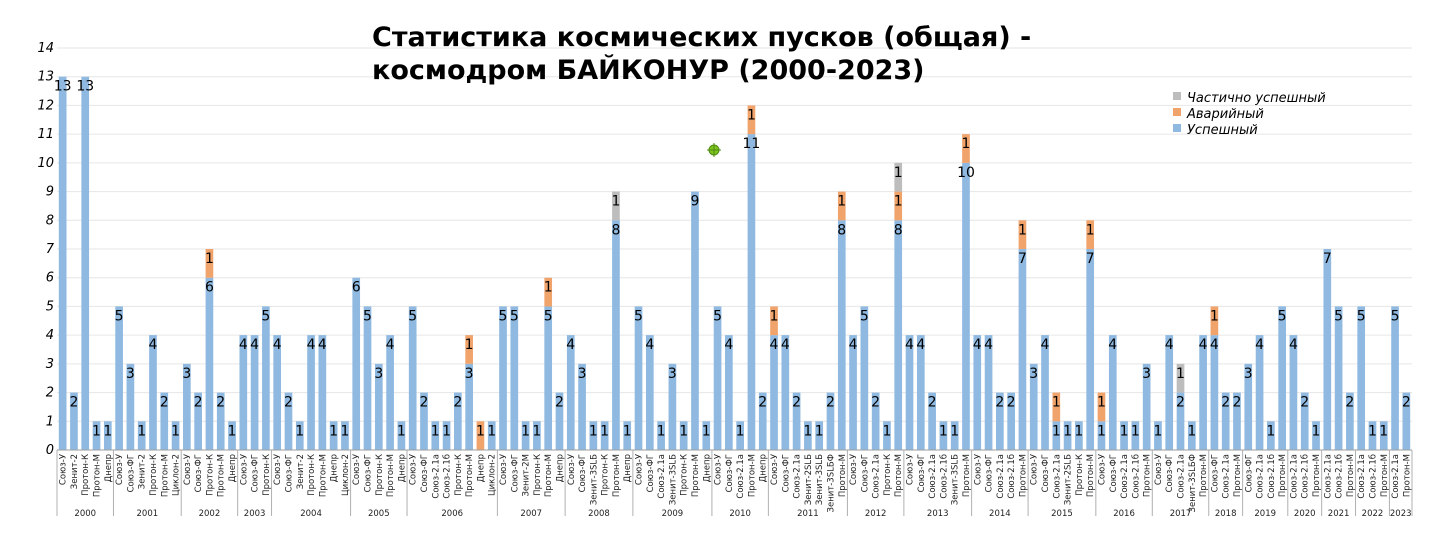 Image resolution: width=1449 pixels, height=548 pixels. What do you see at coordinates (809, 479) in the screenshot?
I see `category-label: Зенит-2SLБ` at bounding box center [809, 479].